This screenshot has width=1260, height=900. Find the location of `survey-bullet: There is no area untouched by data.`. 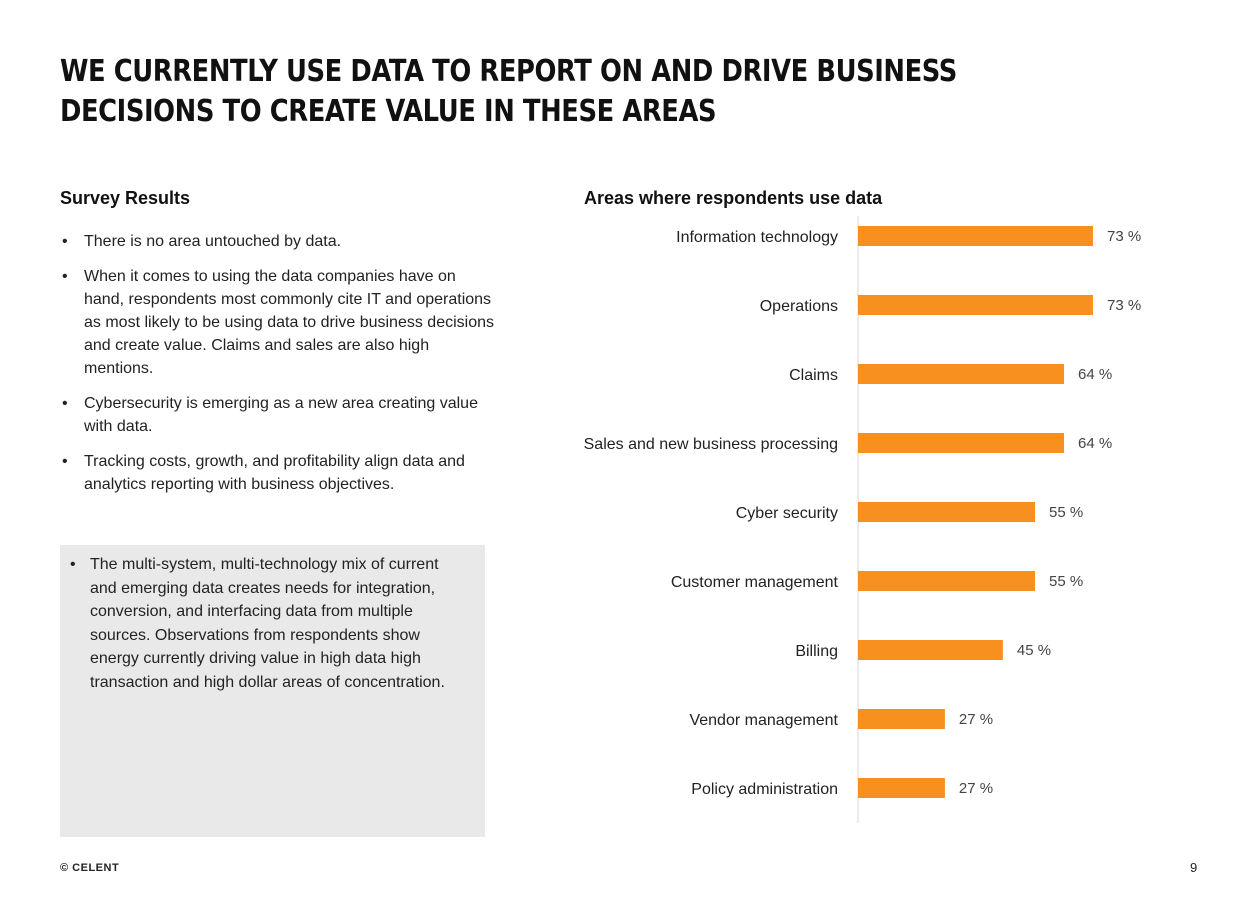

survey-bullet: There is no area untouched by data. is located at coordinates (280, 241).